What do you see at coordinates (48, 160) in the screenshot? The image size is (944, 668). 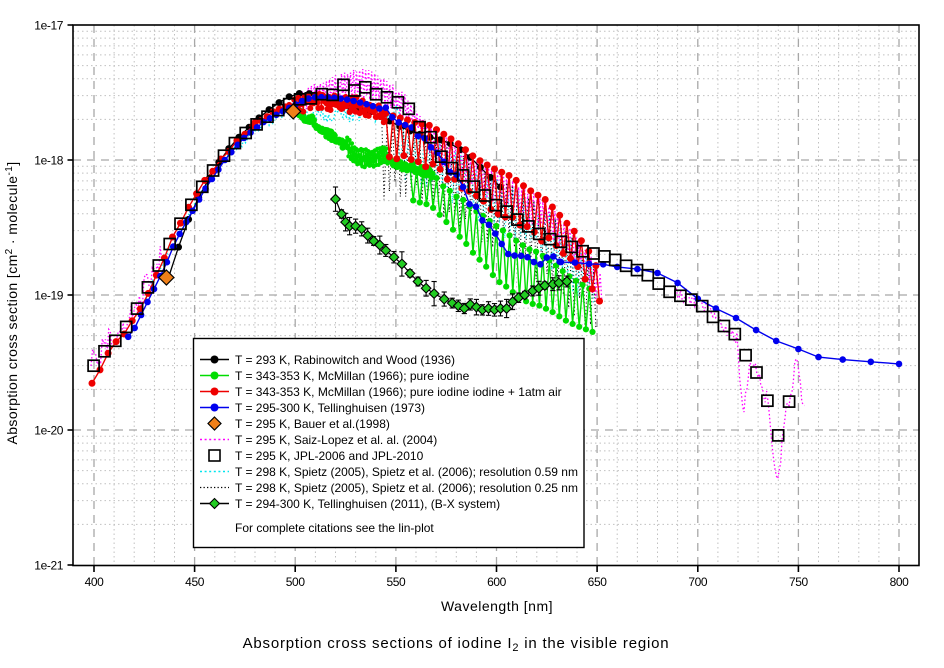 I see `svg-text: 1e-18` at bounding box center [48, 160].